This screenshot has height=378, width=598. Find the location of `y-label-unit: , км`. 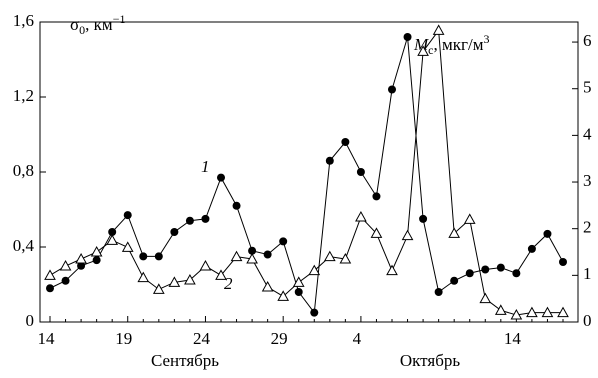

y-label-unit: , км is located at coordinates (99, 24).